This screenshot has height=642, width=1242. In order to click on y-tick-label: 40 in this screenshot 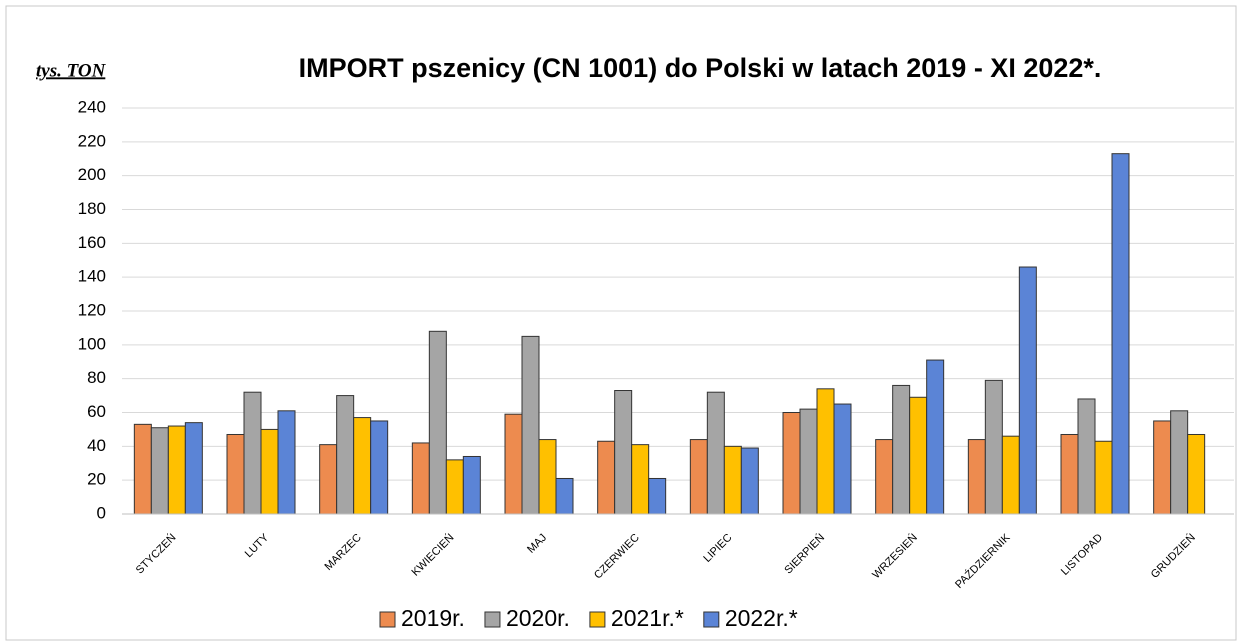, I will do `click(96, 445)`.